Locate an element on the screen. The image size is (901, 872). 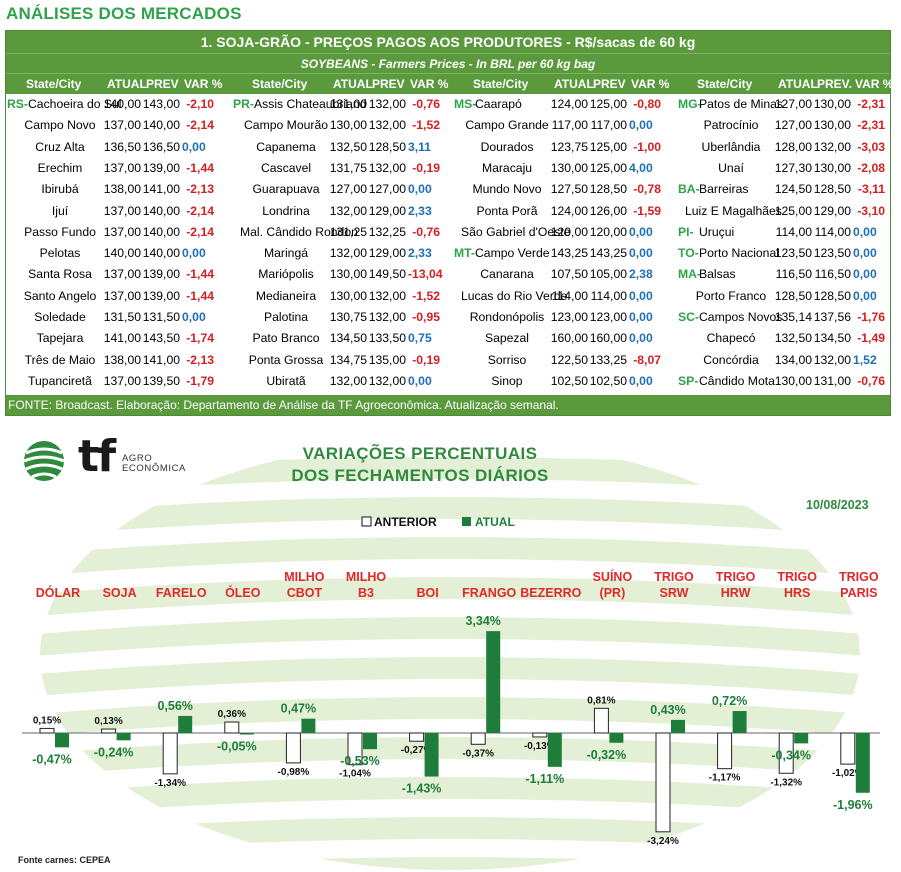
column-header: State/City is located at coordinates (501, 84).